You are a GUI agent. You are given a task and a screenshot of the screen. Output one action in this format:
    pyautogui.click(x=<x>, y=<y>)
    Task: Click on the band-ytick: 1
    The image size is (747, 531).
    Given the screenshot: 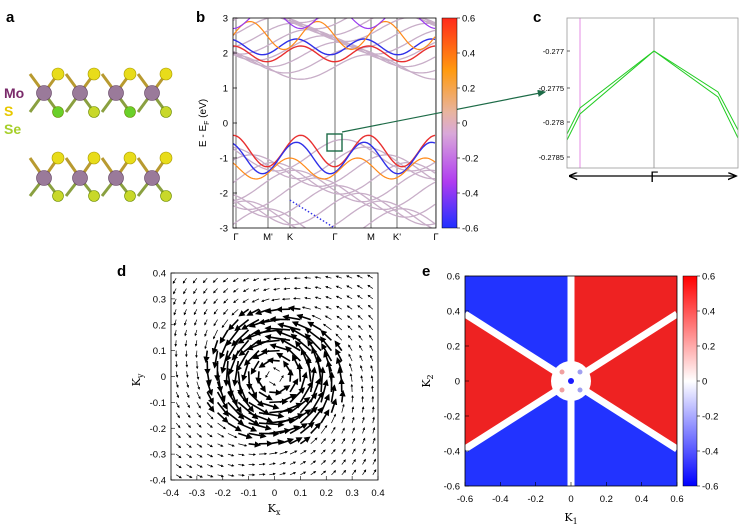 What is the action you would take?
    pyautogui.click(x=225, y=89)
    